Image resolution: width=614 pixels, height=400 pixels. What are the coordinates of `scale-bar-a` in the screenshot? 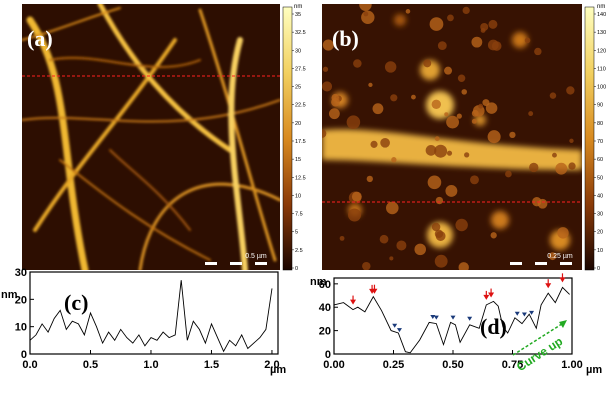 It's located at (236, 263).